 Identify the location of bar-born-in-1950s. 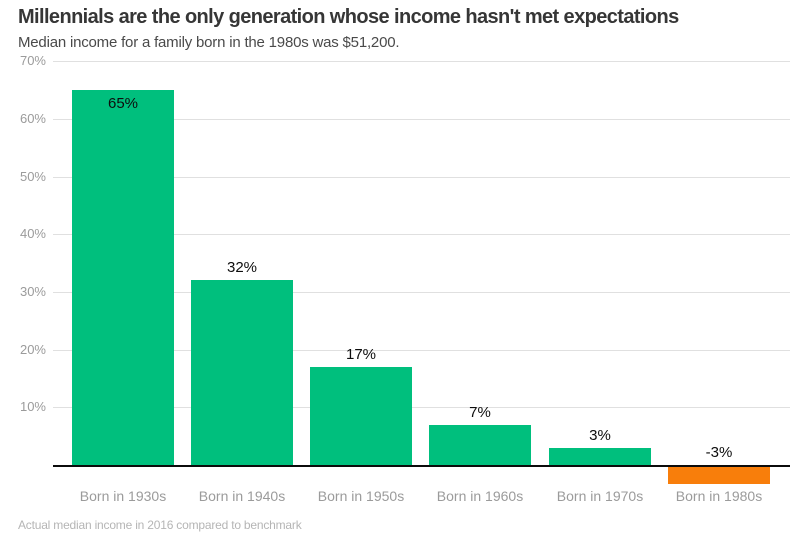
(361, 416).